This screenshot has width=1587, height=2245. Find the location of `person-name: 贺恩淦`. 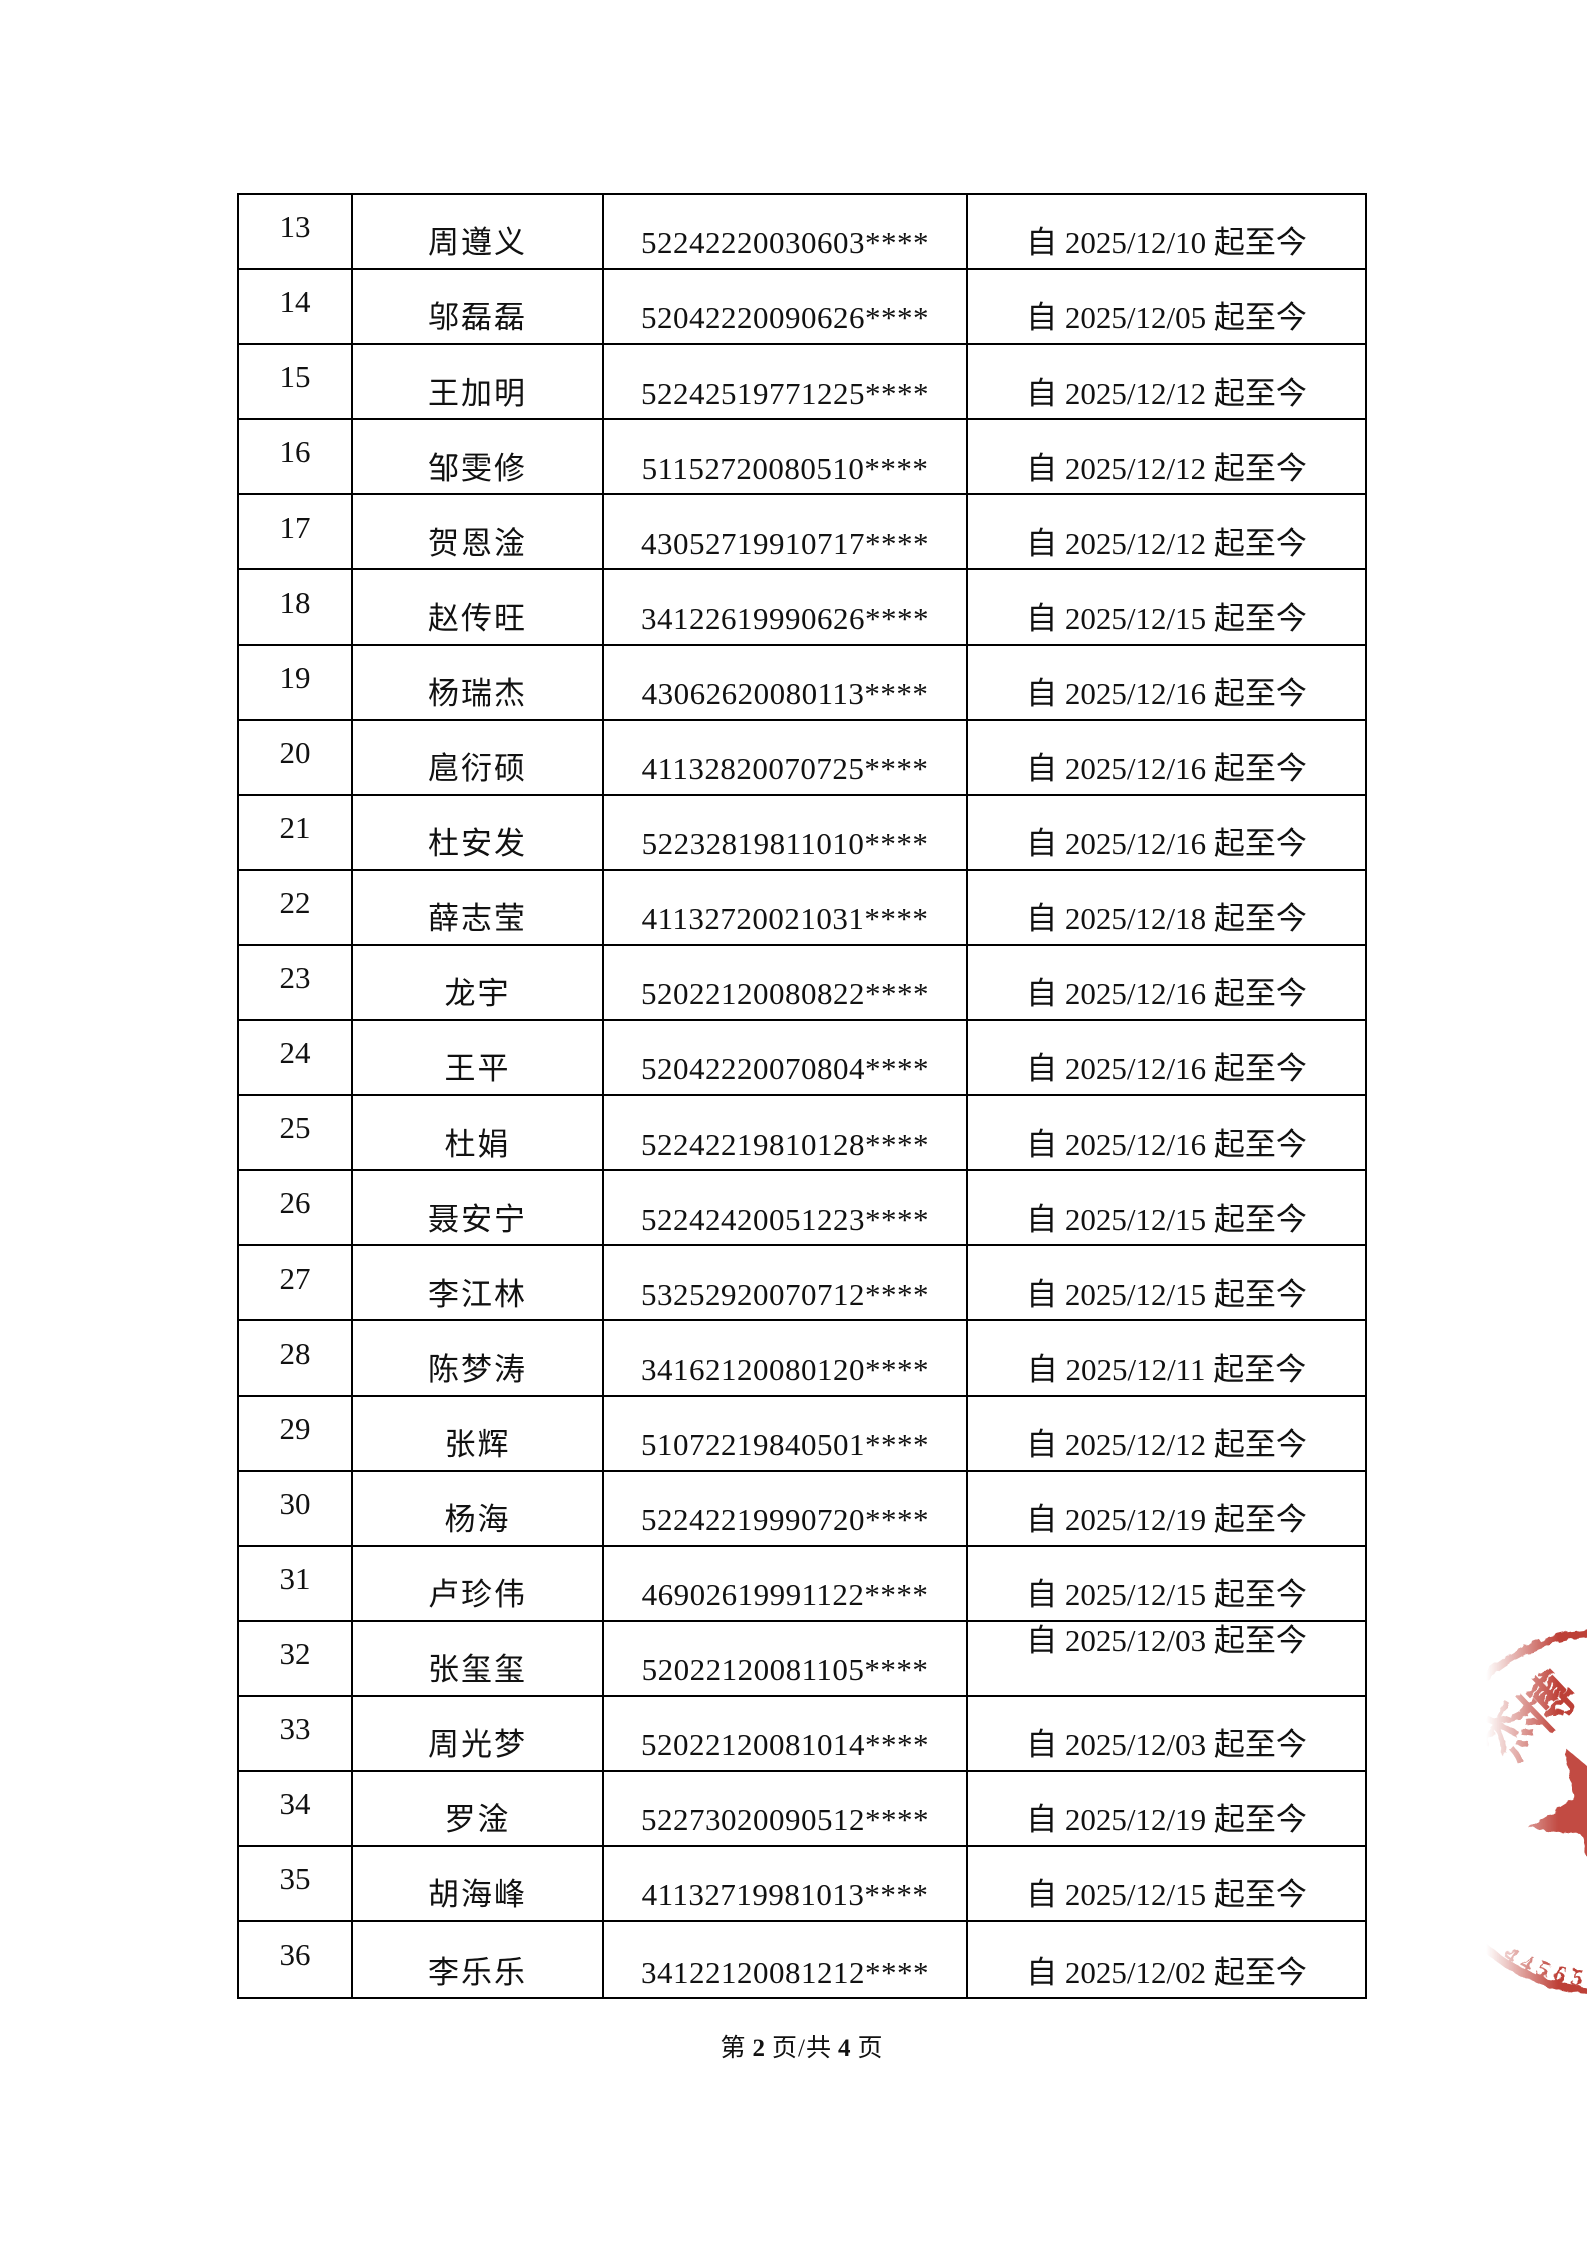

person-name: 贺恩淦 is located at coordinates (477, 543).